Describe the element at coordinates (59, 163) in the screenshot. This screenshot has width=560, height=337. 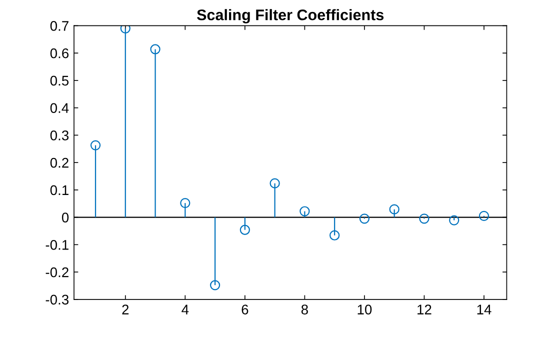
I see `y-tick-label: 0.2` at that location.